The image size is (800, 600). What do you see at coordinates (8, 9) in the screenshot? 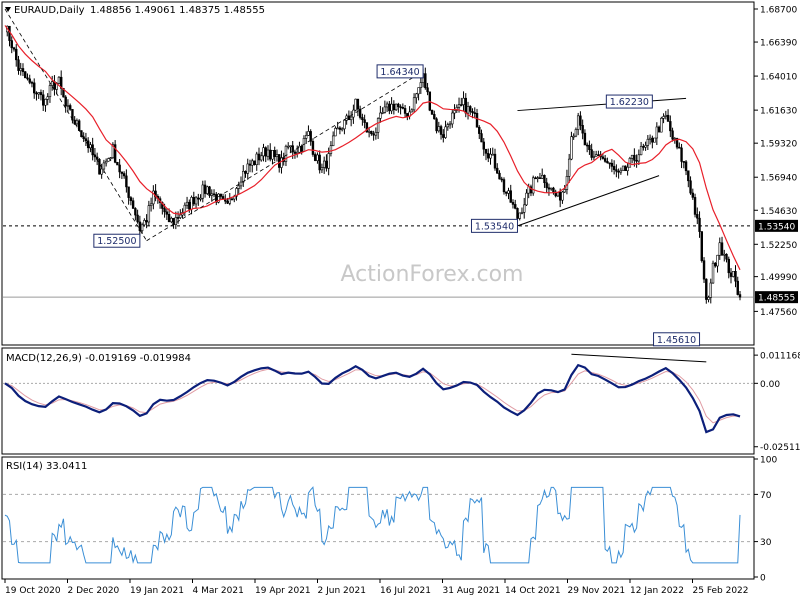
I see `dropdown-arrow-icon` at bounding box center [8, 9].